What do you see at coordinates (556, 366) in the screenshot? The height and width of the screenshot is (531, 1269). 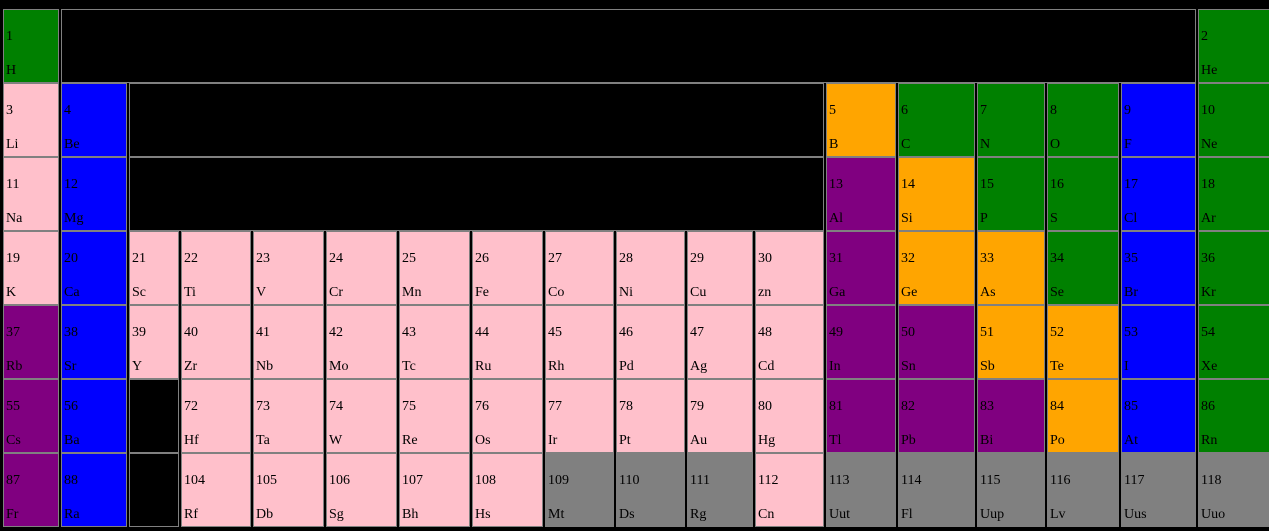 I see `element-symbol: Rh` at bounding box center [556, 366].